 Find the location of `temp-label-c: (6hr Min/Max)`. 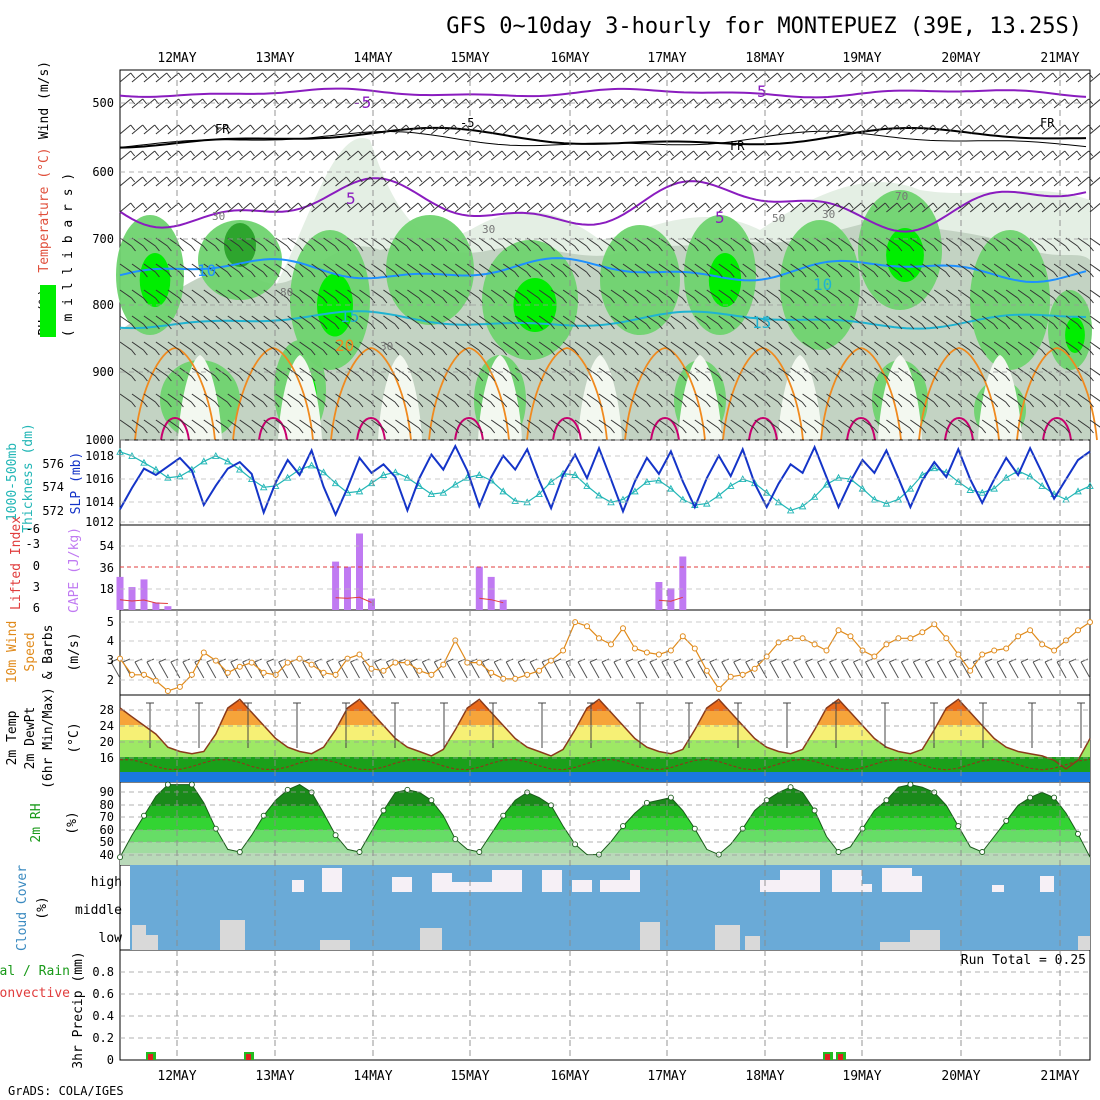

temp-label-c: (6hr Min/Max) is located at coordinates (48, 738).